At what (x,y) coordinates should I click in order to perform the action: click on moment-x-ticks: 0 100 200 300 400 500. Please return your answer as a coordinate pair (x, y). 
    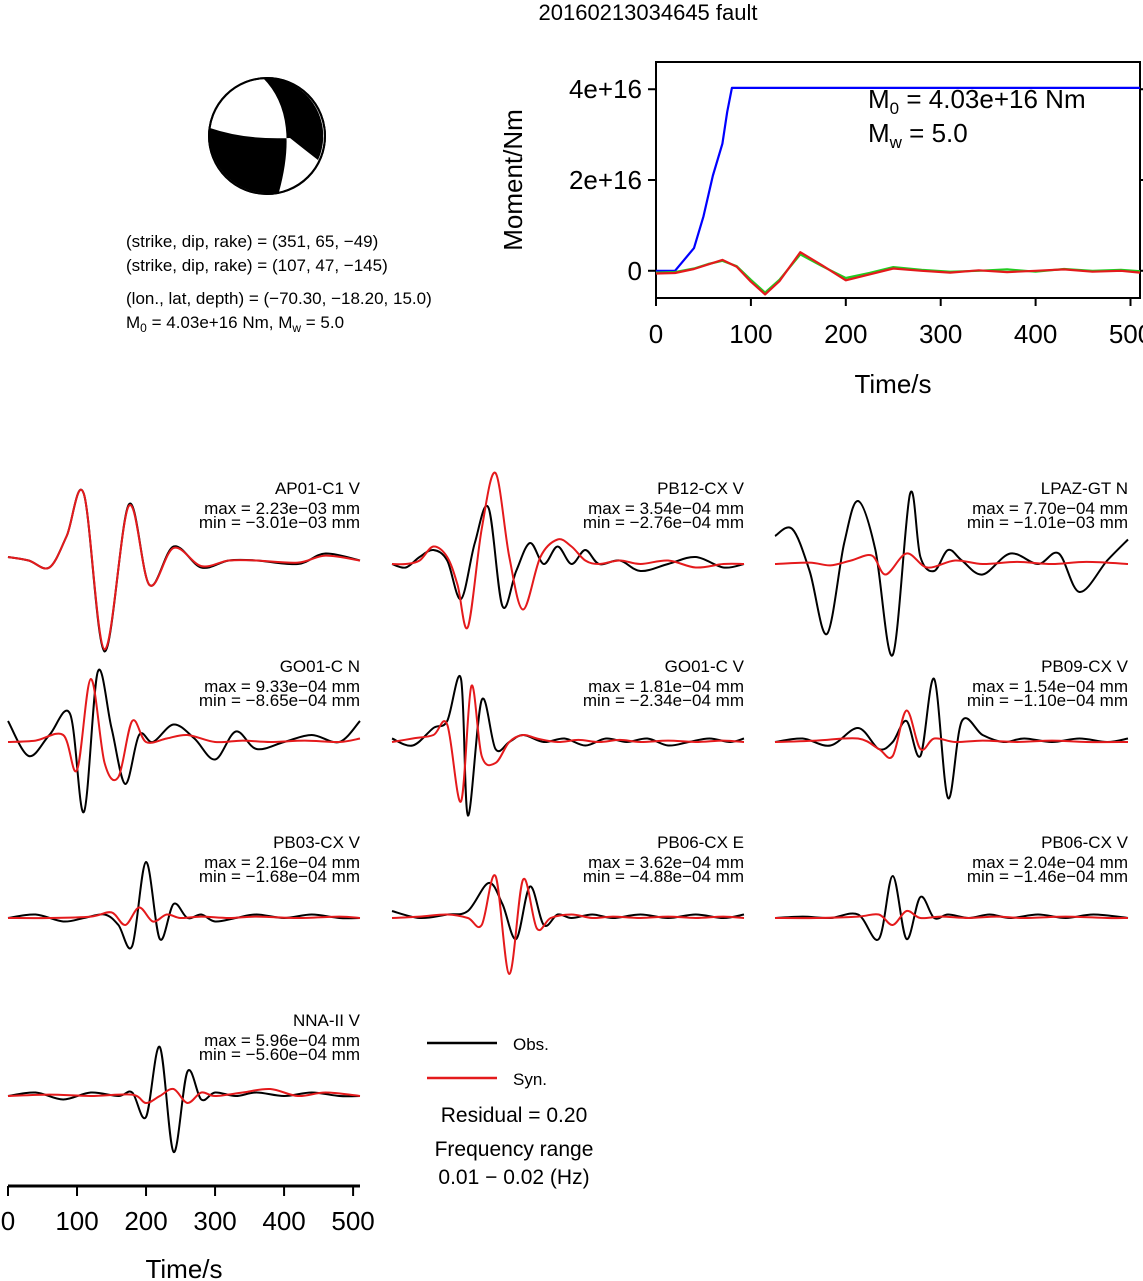
    Looking at the image, I should click on (896, 323).